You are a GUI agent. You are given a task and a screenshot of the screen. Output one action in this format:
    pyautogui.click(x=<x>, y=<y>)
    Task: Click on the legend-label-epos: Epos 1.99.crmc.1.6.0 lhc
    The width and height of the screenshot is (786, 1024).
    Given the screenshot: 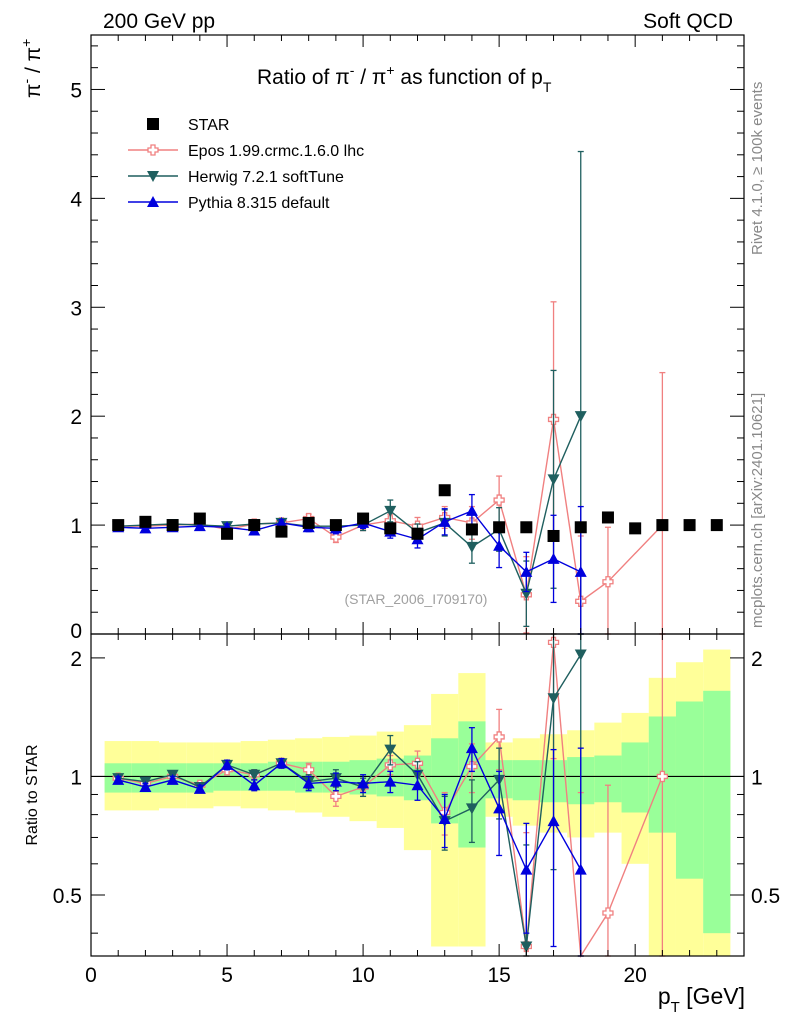 What is the action you would take?
    pyautogui.click(x=276, y=151)
    